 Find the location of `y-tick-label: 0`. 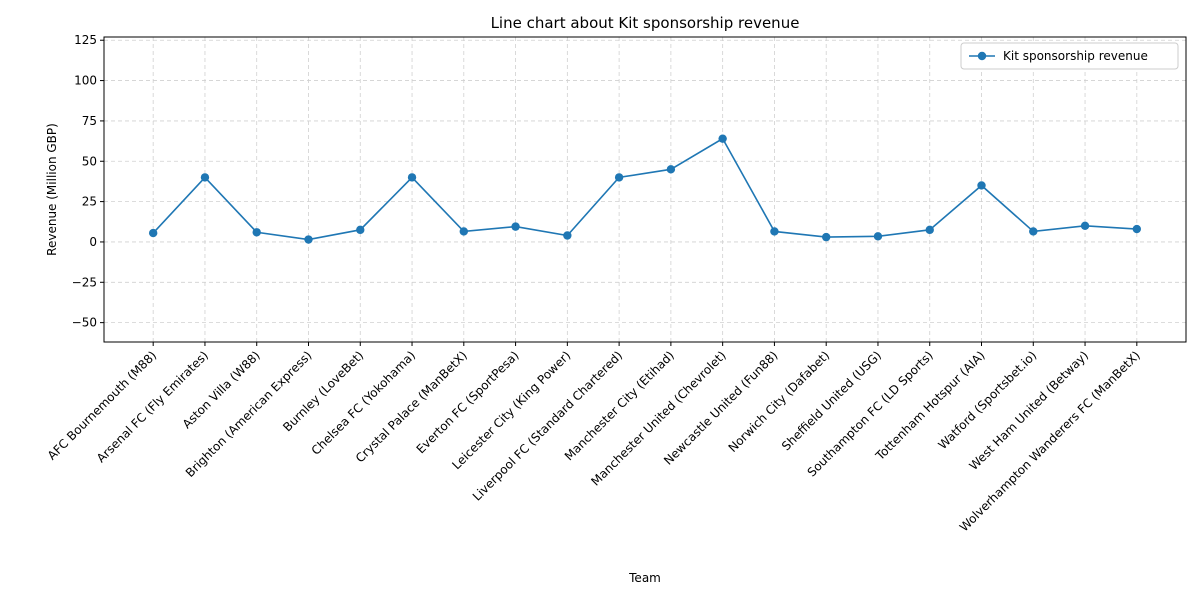

y-tick-label: 0 is located at coordinates (93, 242).